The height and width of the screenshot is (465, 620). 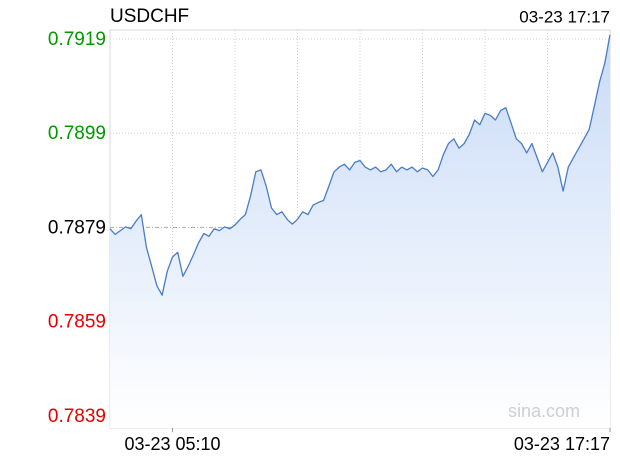 I want to click on x-tick-label: 03-23 17:17, so click(x=562, y=444).